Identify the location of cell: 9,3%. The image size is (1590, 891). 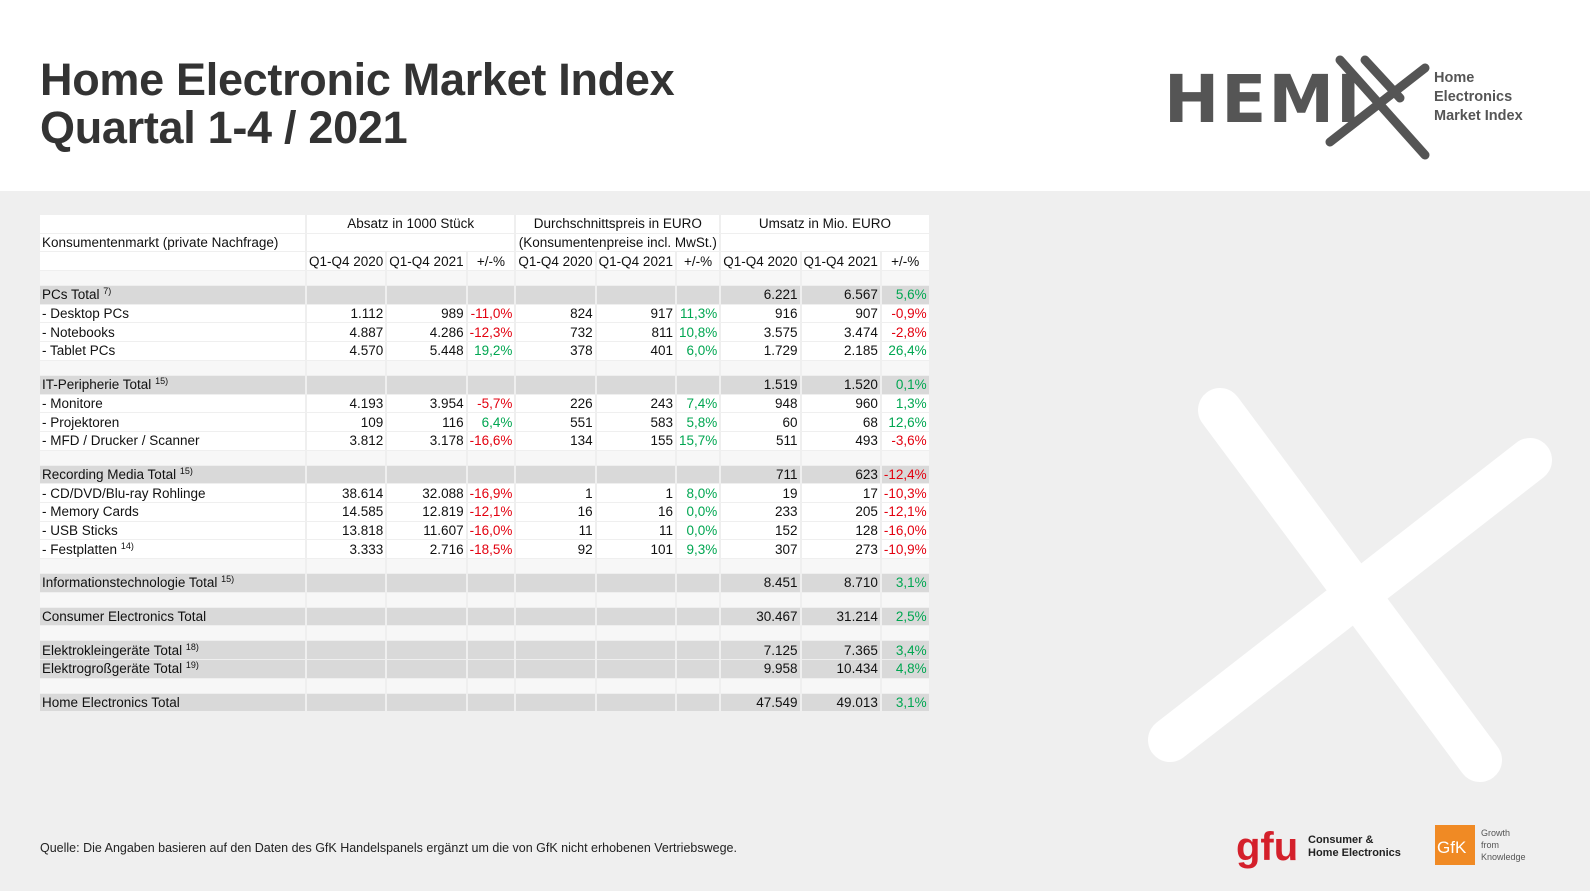
(698, 549).